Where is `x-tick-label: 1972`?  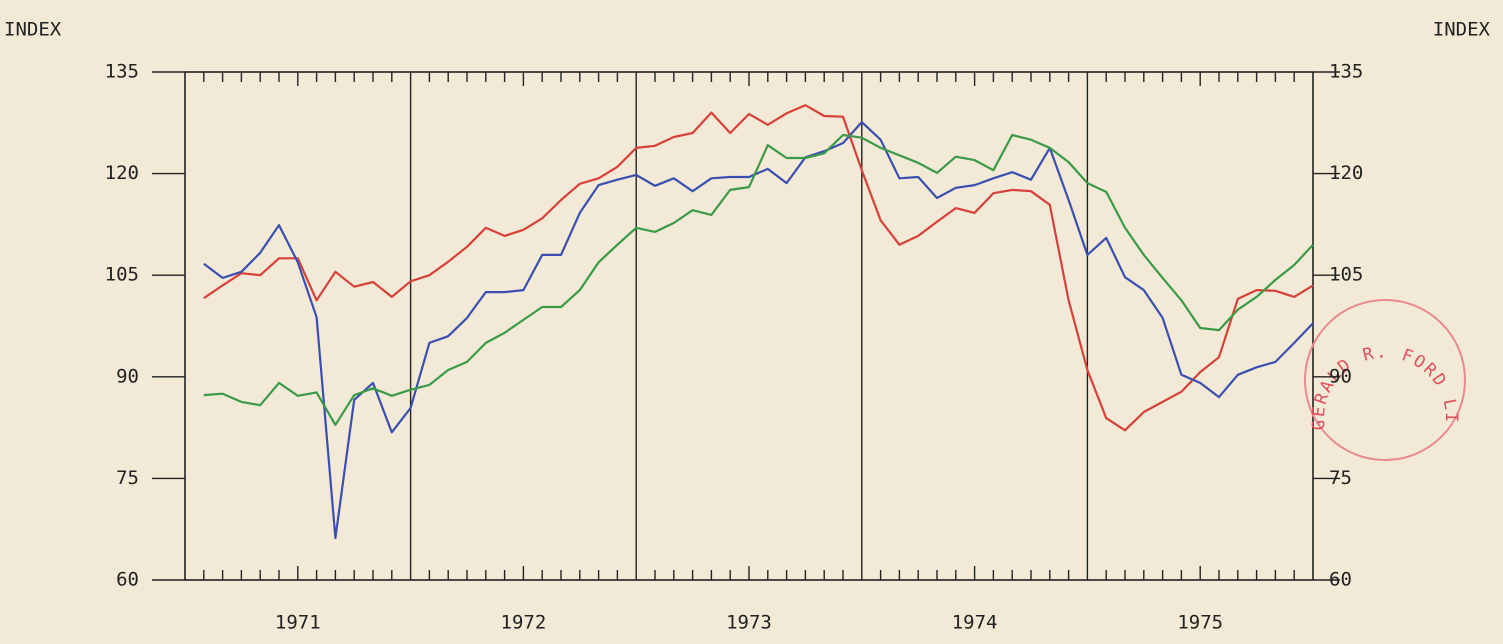
x-tick-label: 1972 is located at coordinates (524, 623).